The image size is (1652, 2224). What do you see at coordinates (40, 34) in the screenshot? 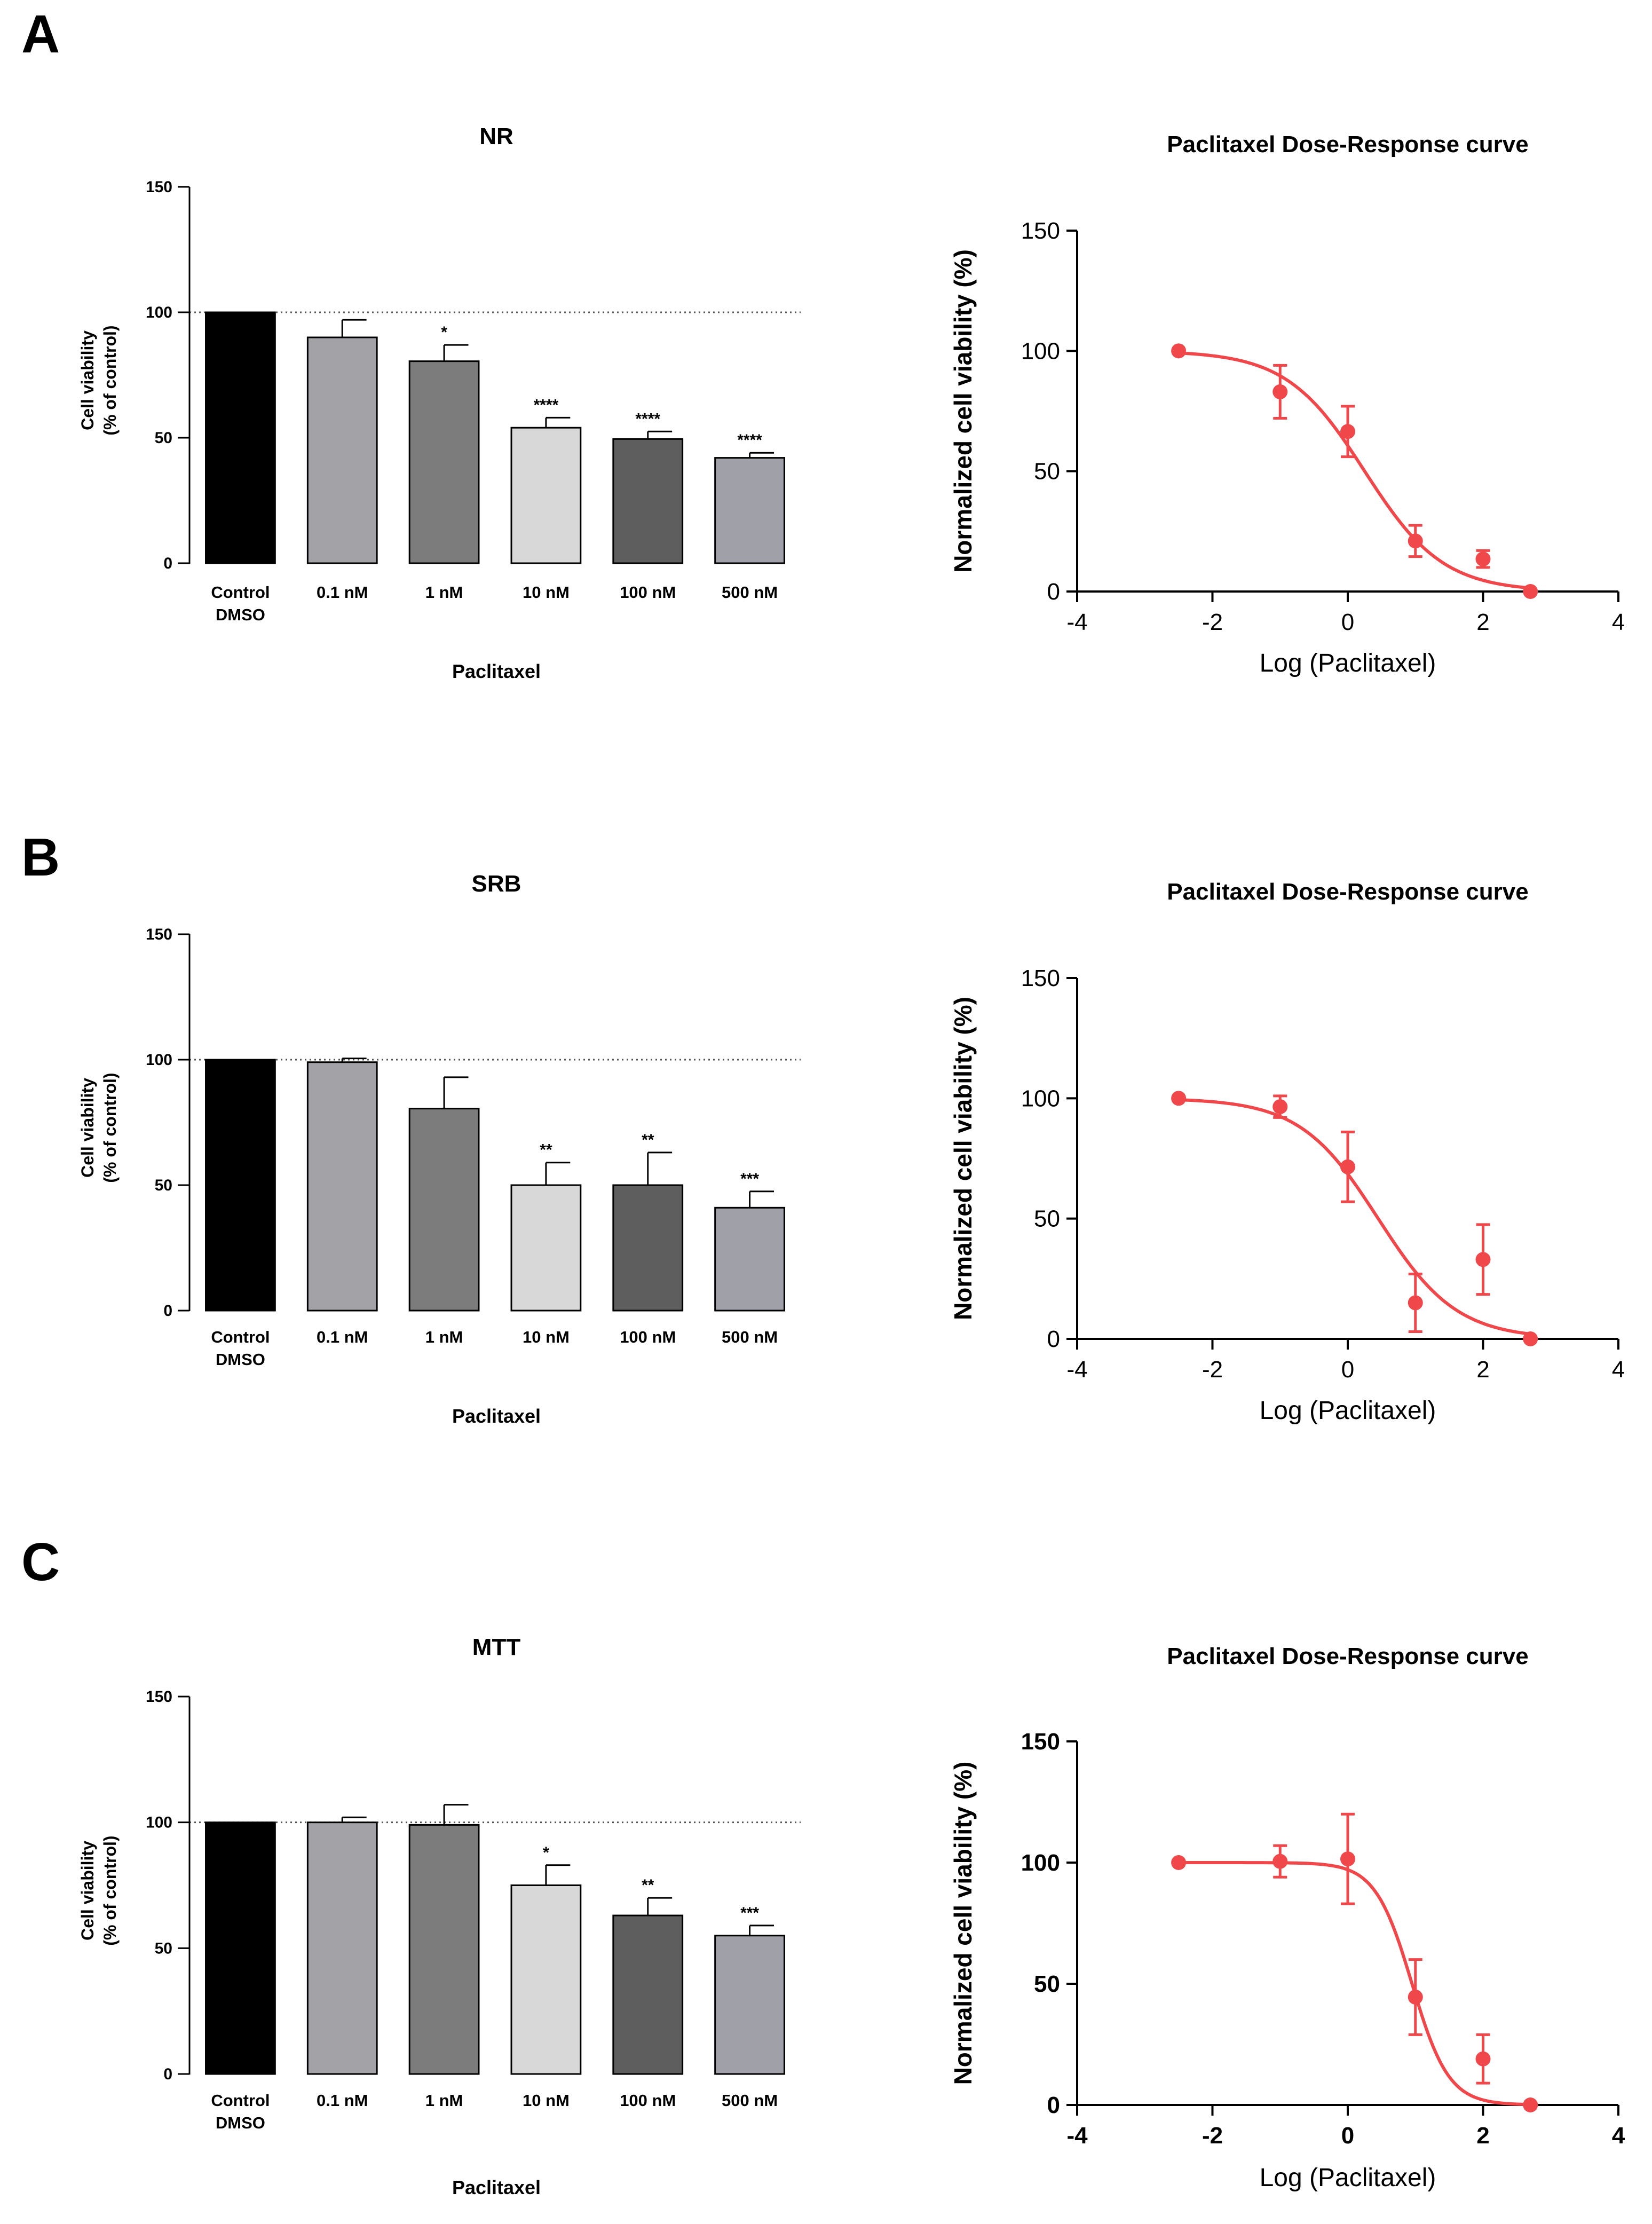
I see `panel-letter-a: A` at bounding box center [40, 34].